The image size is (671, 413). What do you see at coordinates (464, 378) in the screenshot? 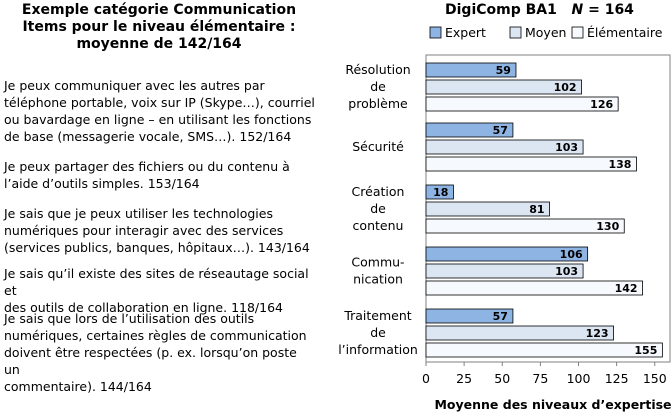
I see `x-tick-label: 25` at bounding box center [464, 378].